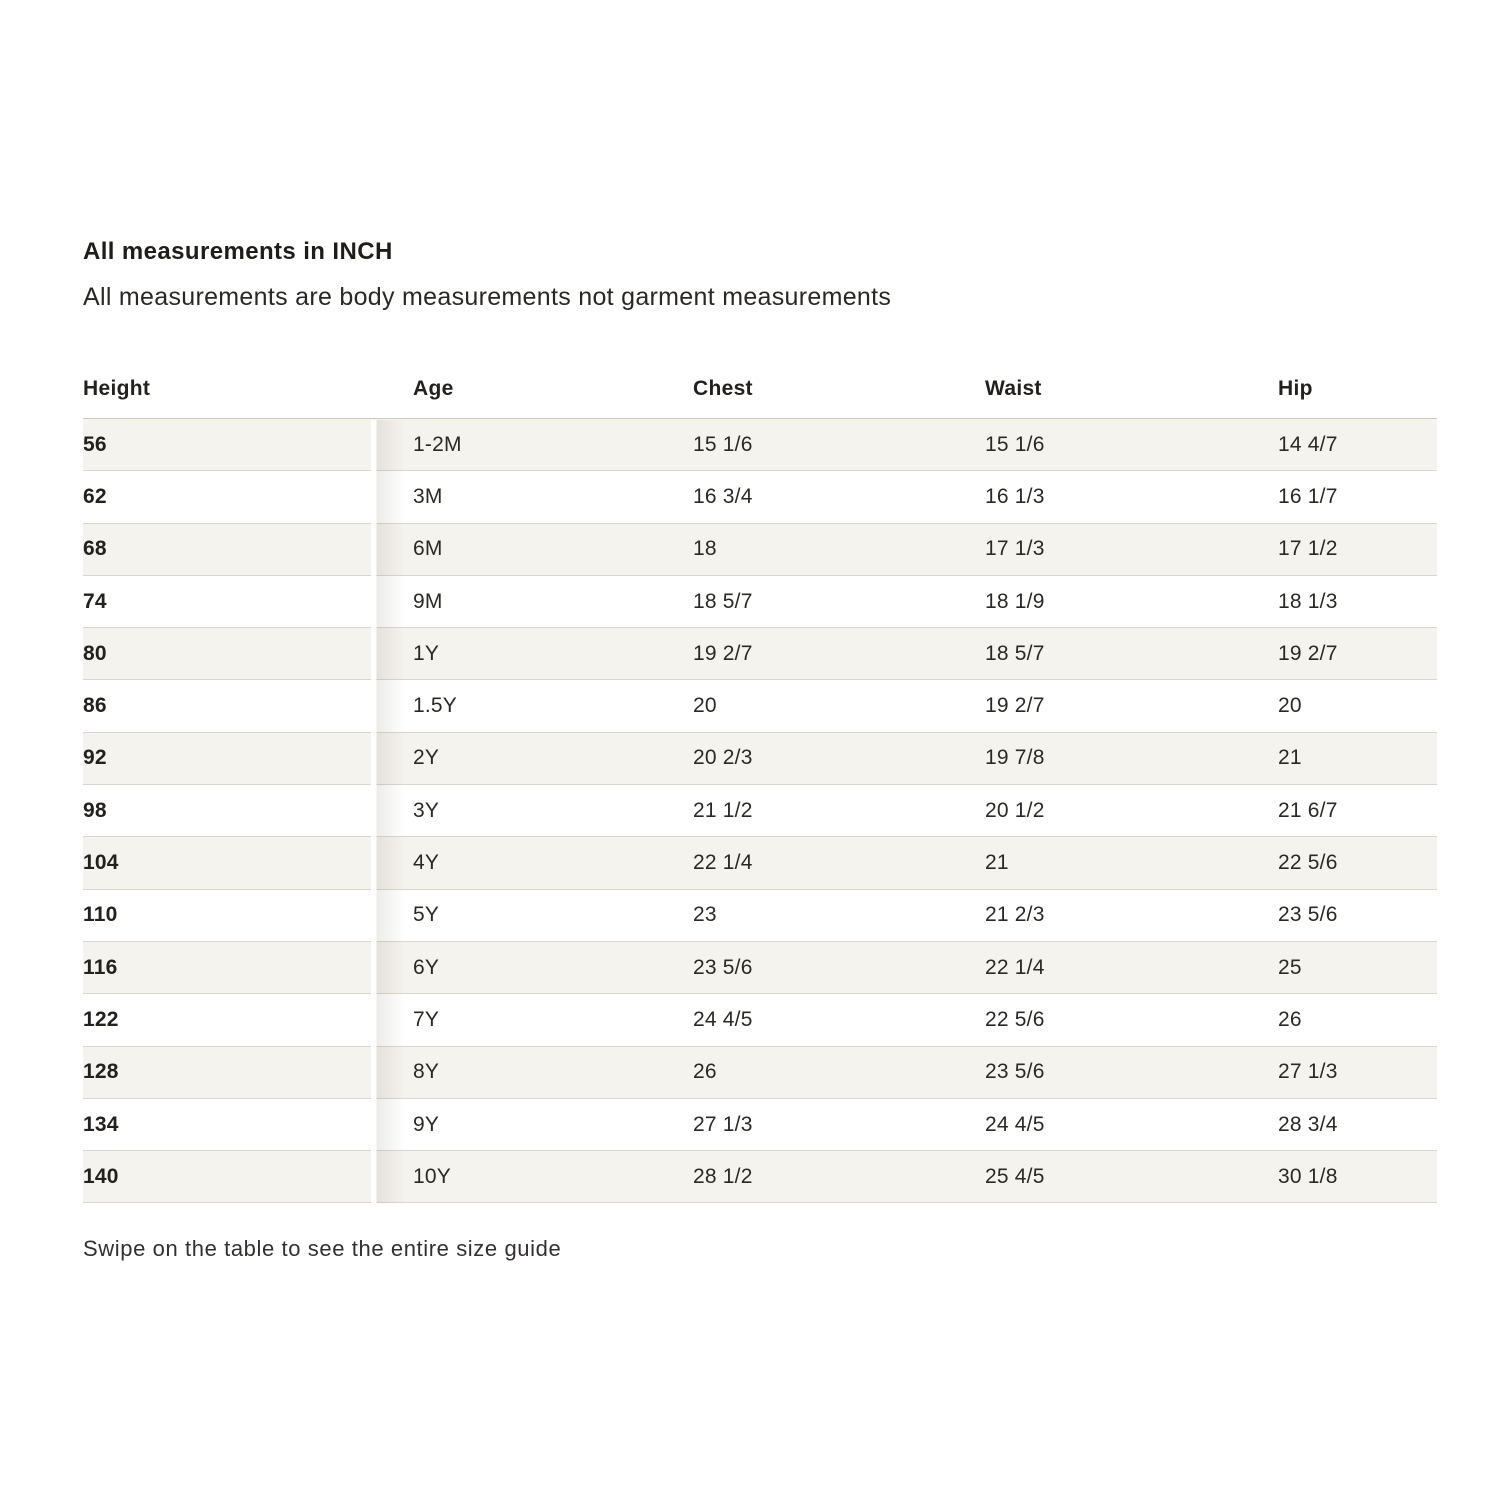 Image resolution: width=1500 pixels, height=1500 pixels. What do you see at coordinates (760, 1124) in the screenshot?
I see `table-row: 134 9Y 27 1/3 24 4/5 28 3/4` at bounding box center [760, 1124].